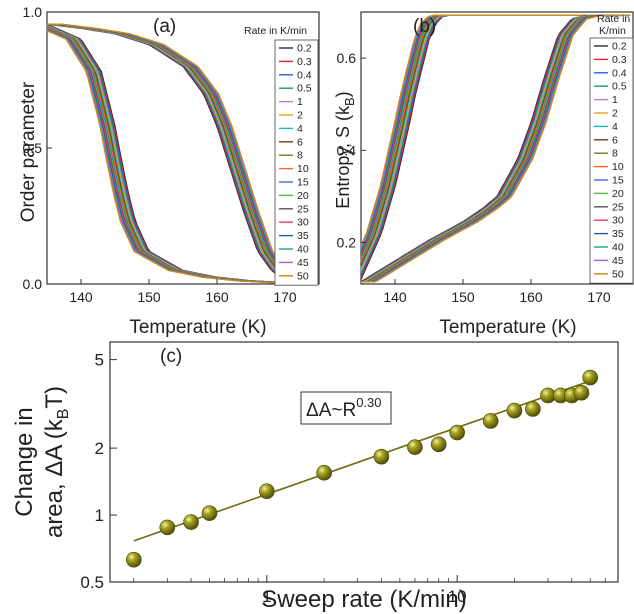 This screenshot has width=634, height=614. What do you see at coordinates (303, 209) in the screenshot?
I see `panel-a-legend-label: 25` at bounding box center [303, 209].